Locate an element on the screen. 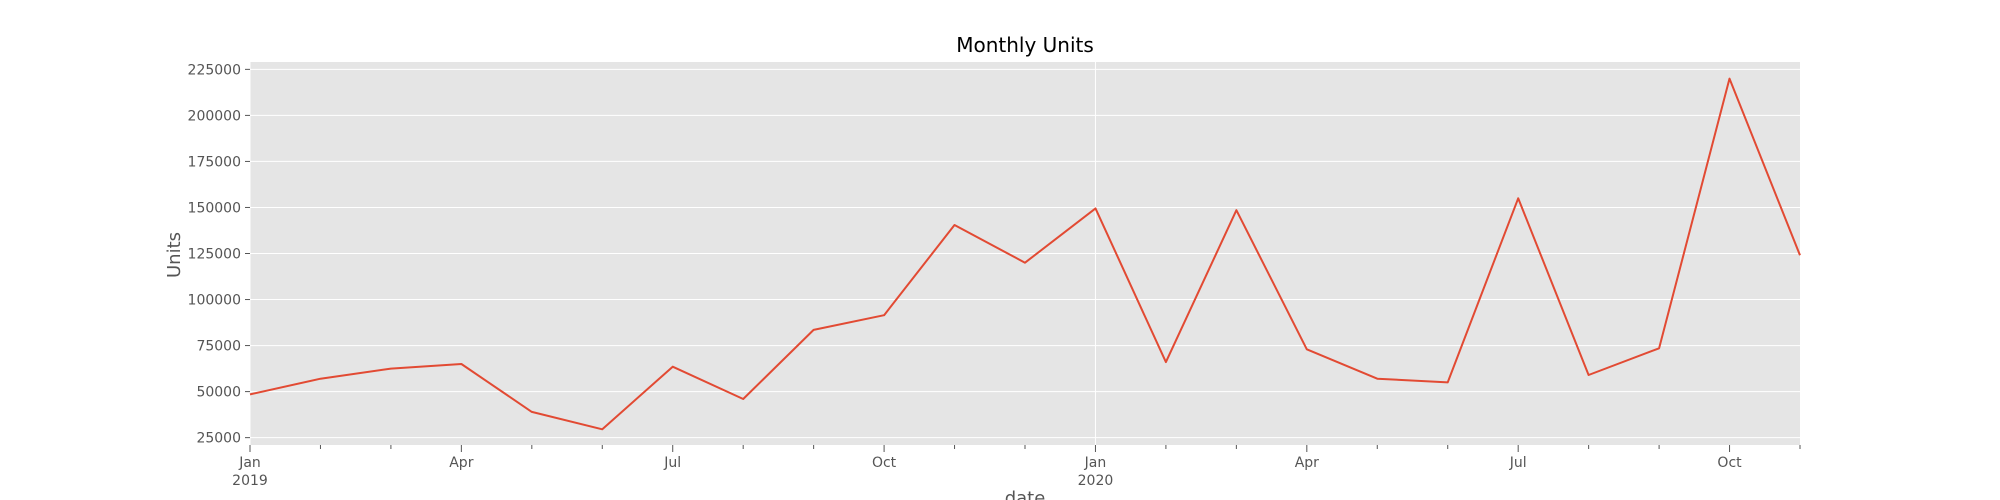  chart-title: Monthly Units is located at coordinates (1025, 45).